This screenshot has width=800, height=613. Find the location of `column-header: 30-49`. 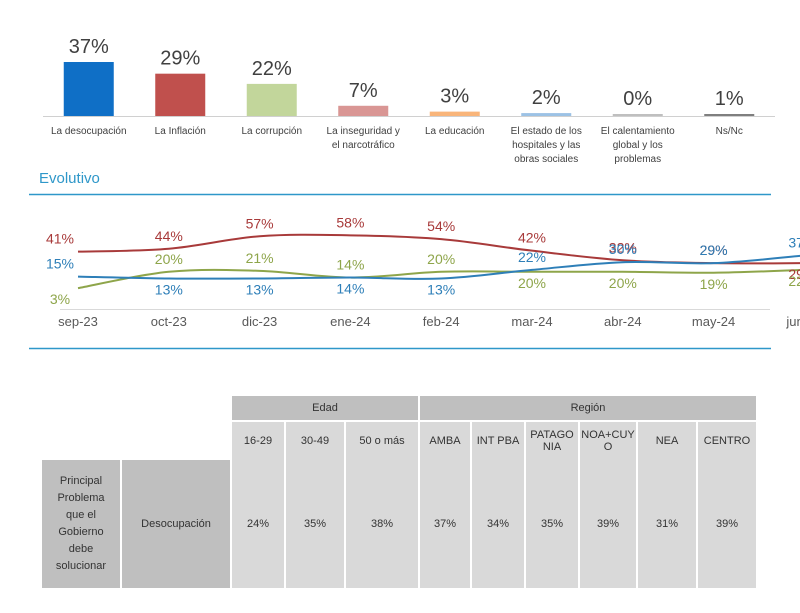

column-header: 30-49 is located at coordinates (315, 441).